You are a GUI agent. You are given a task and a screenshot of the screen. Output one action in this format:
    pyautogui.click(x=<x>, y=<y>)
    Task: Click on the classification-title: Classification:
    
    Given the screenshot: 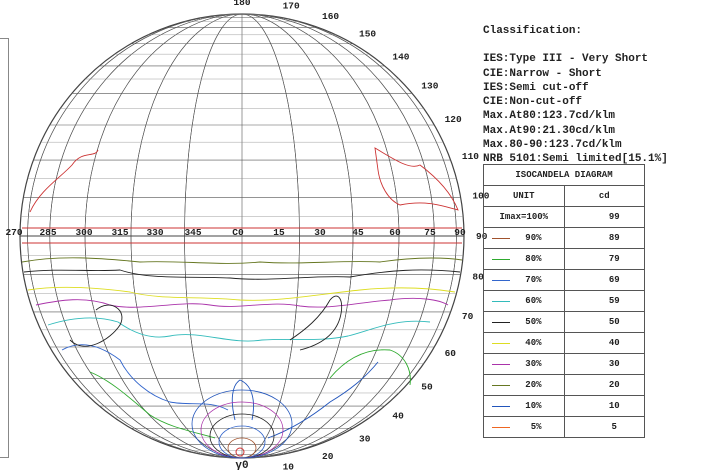 What is the action you would take?
    pyautogui.click(x=533, y=31)
    